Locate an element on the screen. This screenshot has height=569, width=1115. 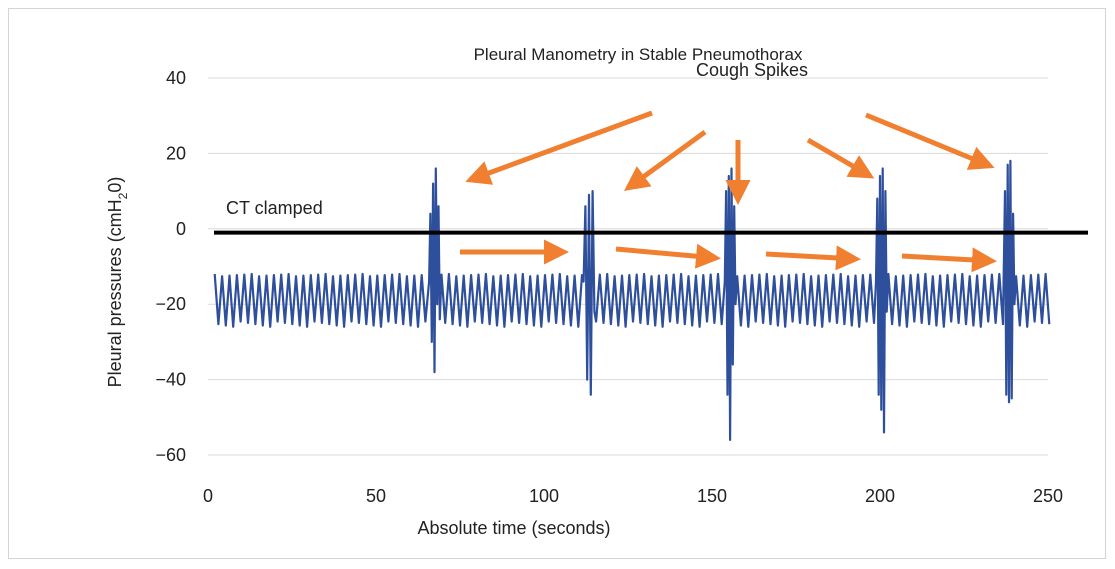
x-tick-label: 50 is located at coordinates (376, 496).